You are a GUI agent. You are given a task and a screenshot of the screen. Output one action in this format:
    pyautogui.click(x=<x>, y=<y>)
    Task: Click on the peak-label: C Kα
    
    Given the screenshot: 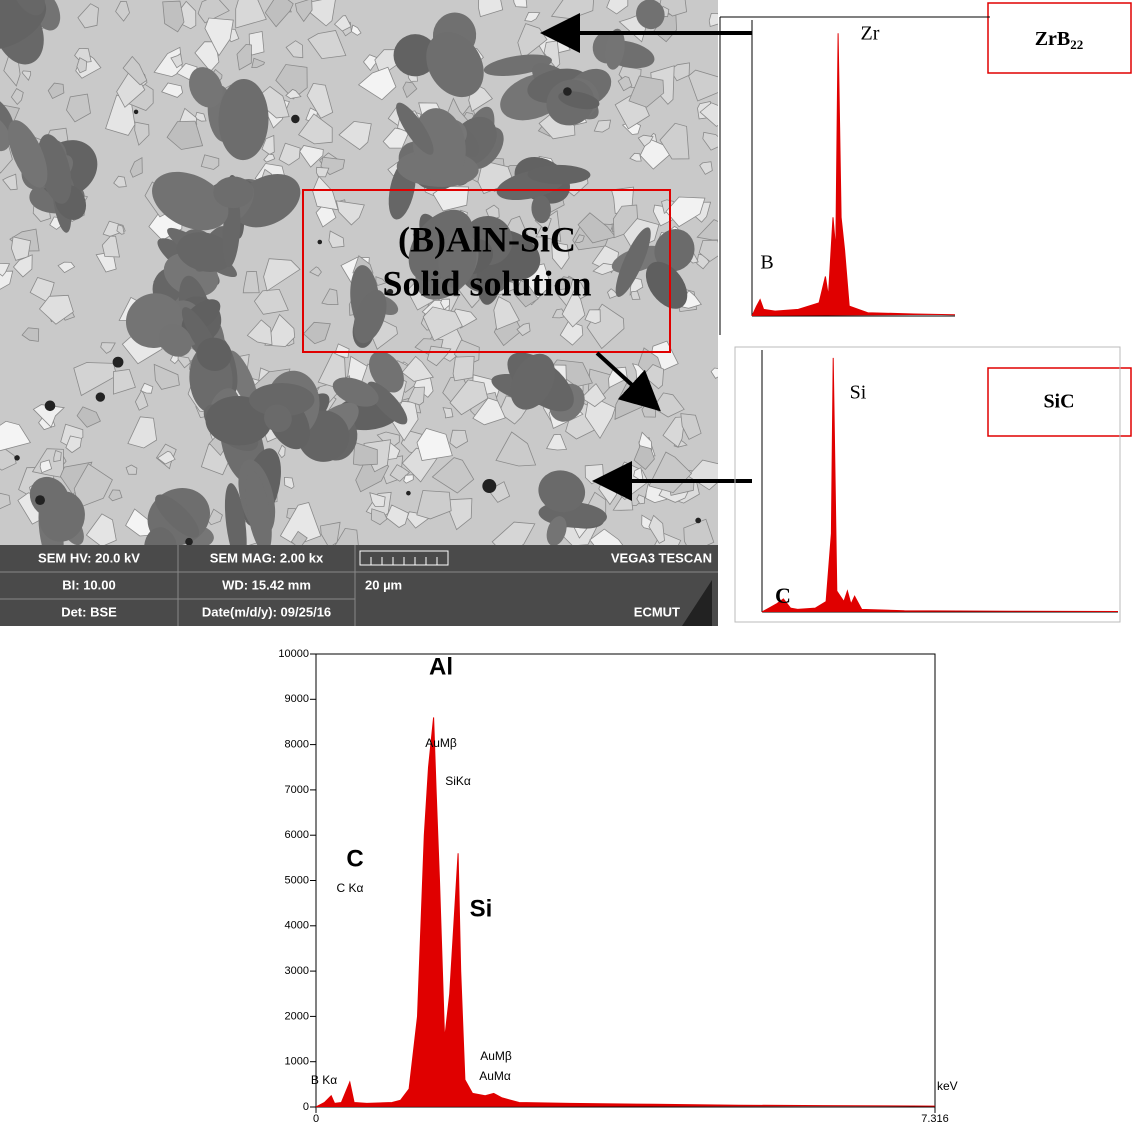 What is the action you would take?
    pyautogui.click(x=350, y=888)
    